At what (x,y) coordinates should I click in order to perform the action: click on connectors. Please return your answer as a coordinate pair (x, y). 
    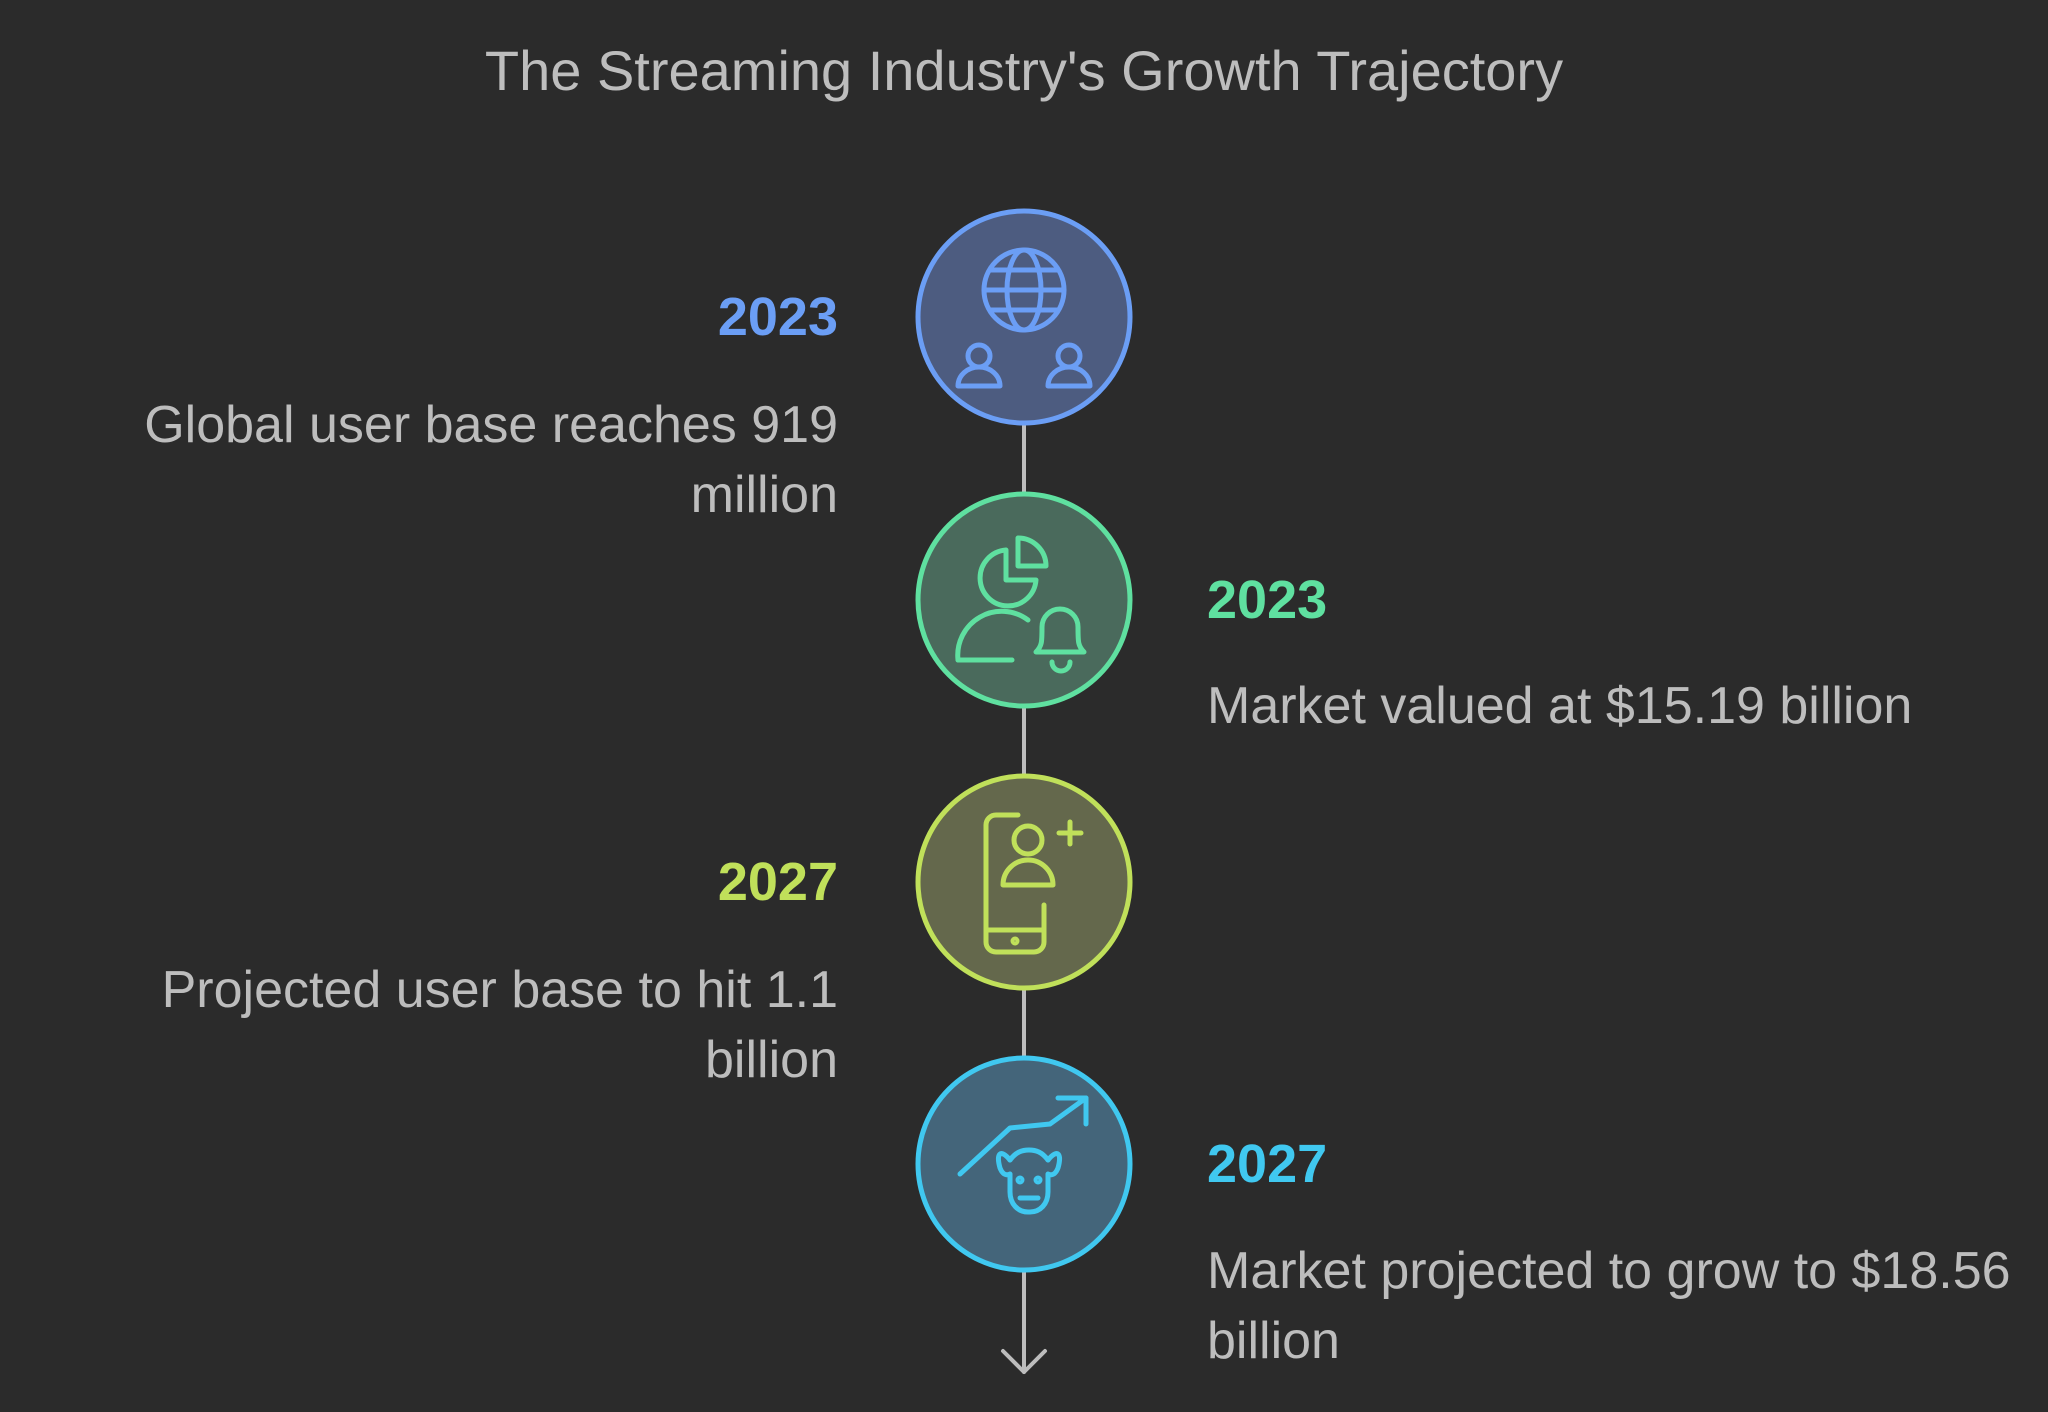
    Looking at the image, I should click on (1024, 898).